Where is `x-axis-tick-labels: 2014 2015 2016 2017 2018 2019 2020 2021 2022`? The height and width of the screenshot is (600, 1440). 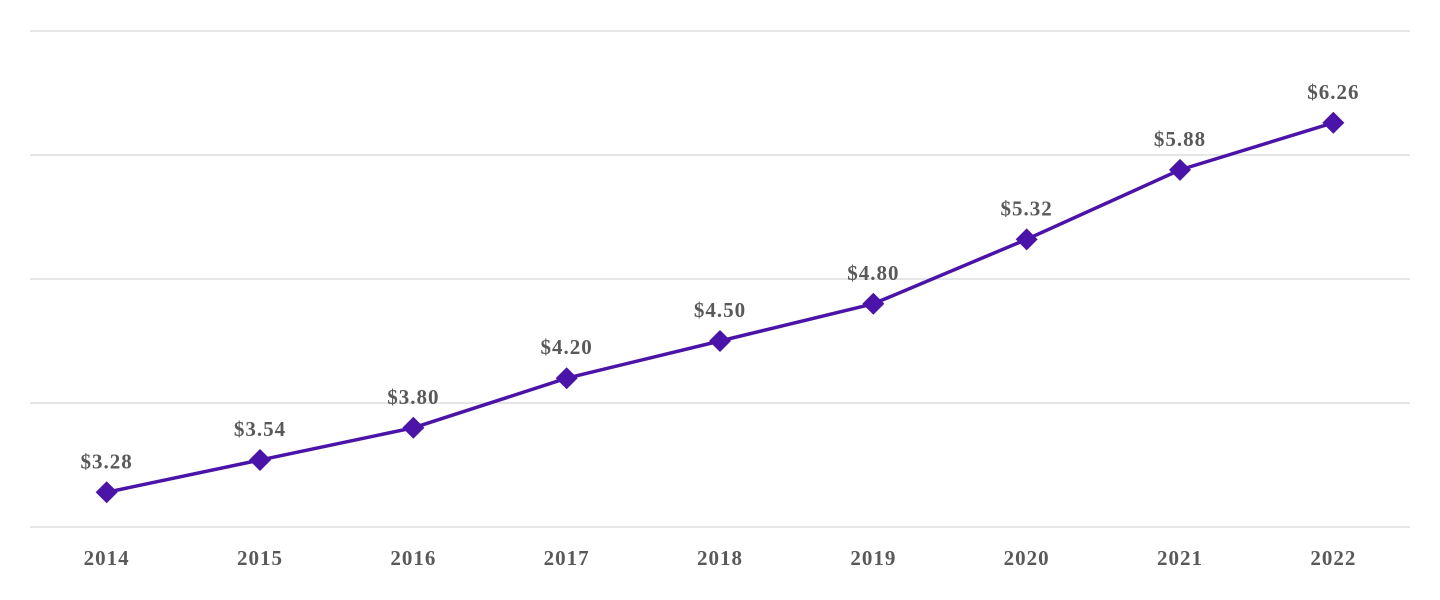 x-axis-tick-labels: 2014 2015 2016 2017 2018 2019 2020 2021 2022 is located at coordinates (720, 558).